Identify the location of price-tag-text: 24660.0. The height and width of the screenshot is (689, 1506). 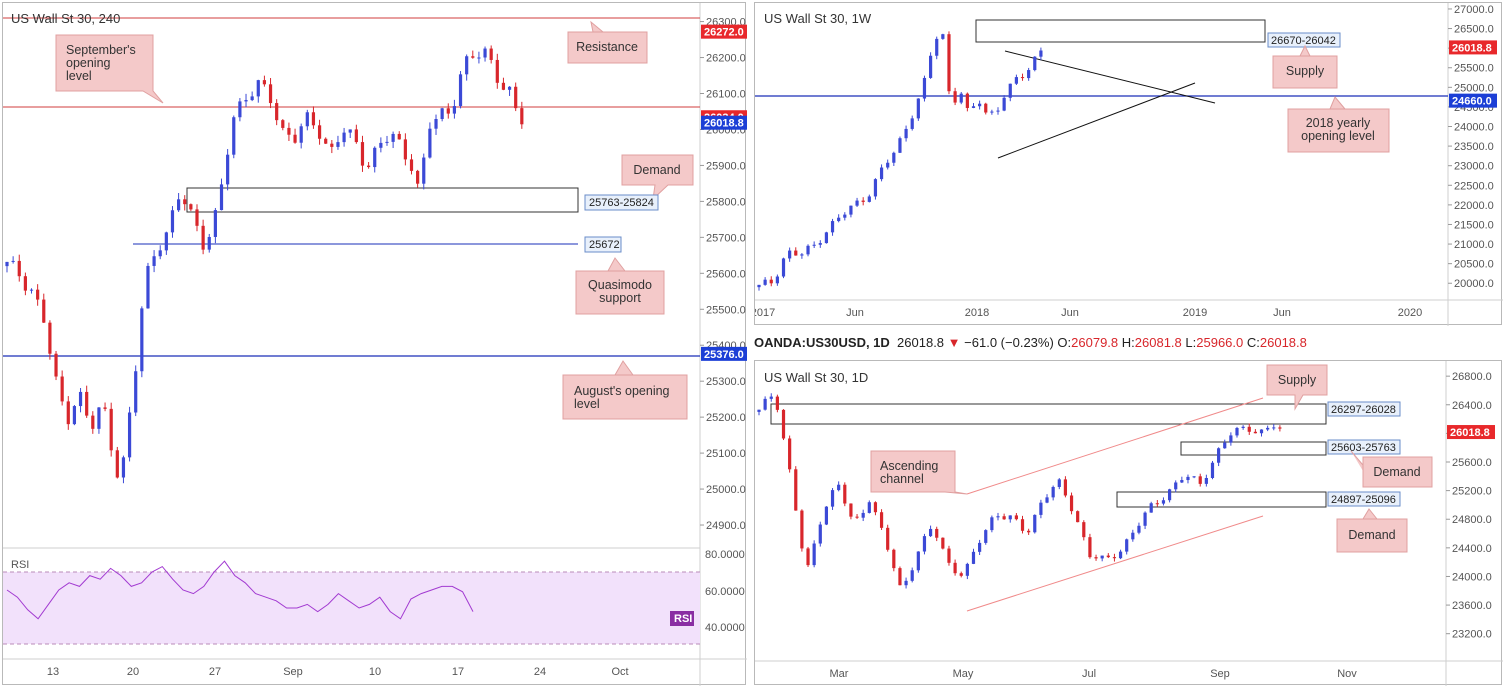
(1472, 102).